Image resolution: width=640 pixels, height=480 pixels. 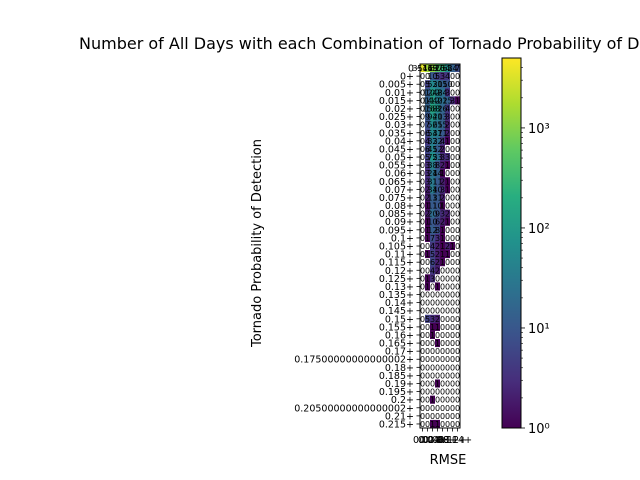 What do you see at coordinates (354, 360) in the screenshot?
I see `y-tick-label: 0.17500000000000002+` at bounding box center [354, 360].